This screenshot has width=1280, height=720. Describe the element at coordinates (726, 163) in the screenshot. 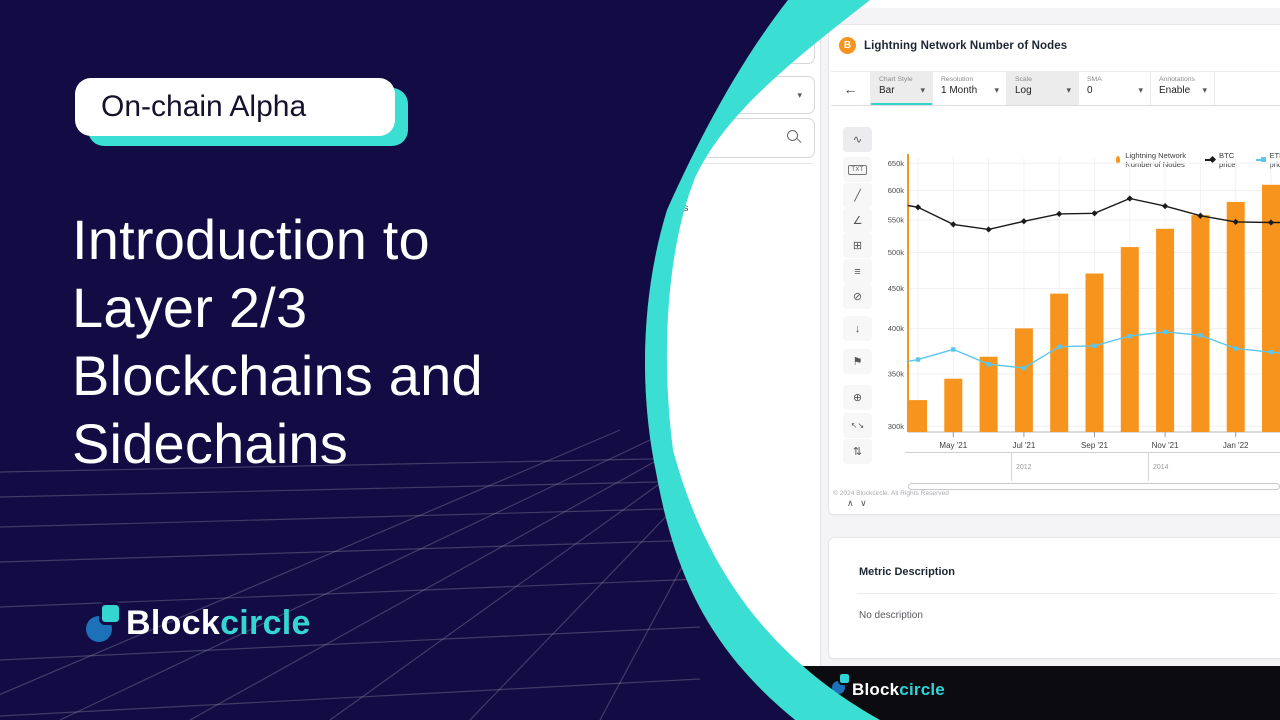

I see `sidebar-section-divider` at that location.